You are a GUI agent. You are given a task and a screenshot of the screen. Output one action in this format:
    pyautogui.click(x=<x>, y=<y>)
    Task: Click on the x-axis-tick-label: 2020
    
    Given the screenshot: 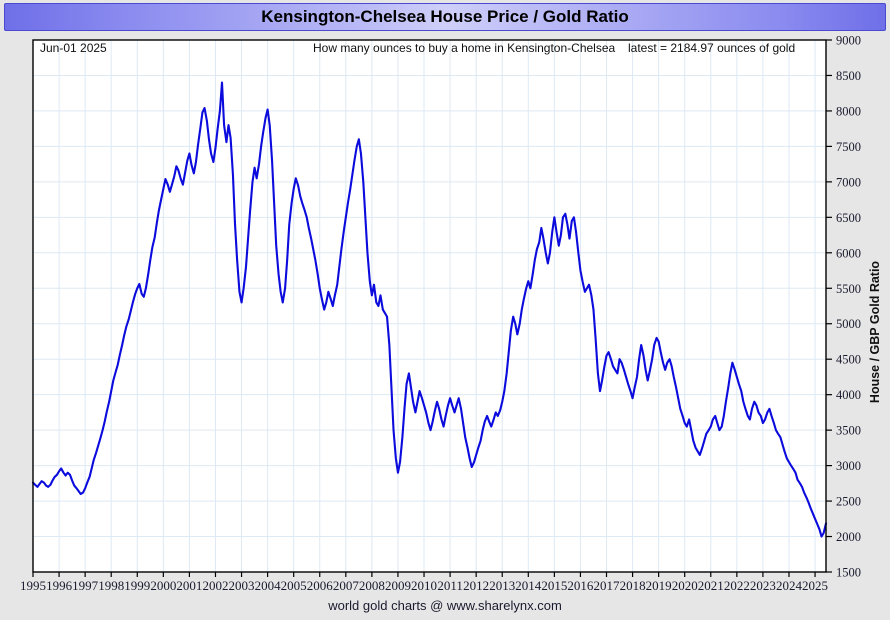 What is the action you would take?
    pyautogui.click(x=685, y=585)
    